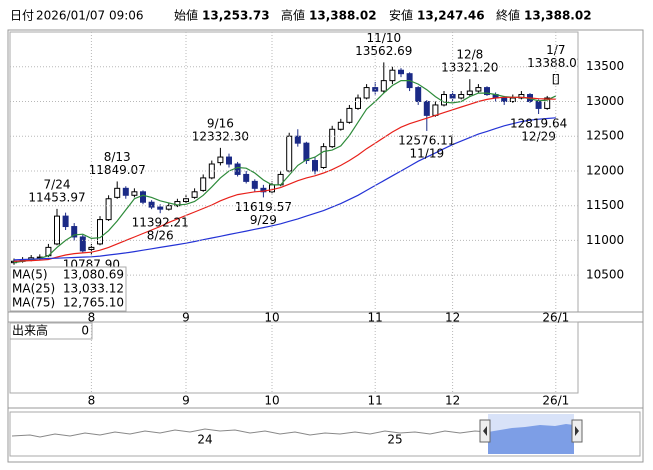 This screenshot has width=653, height=470. Describe the element at coordinates (605, 101) in the screenshot. I see `y-tick-label: 13000` at that location.